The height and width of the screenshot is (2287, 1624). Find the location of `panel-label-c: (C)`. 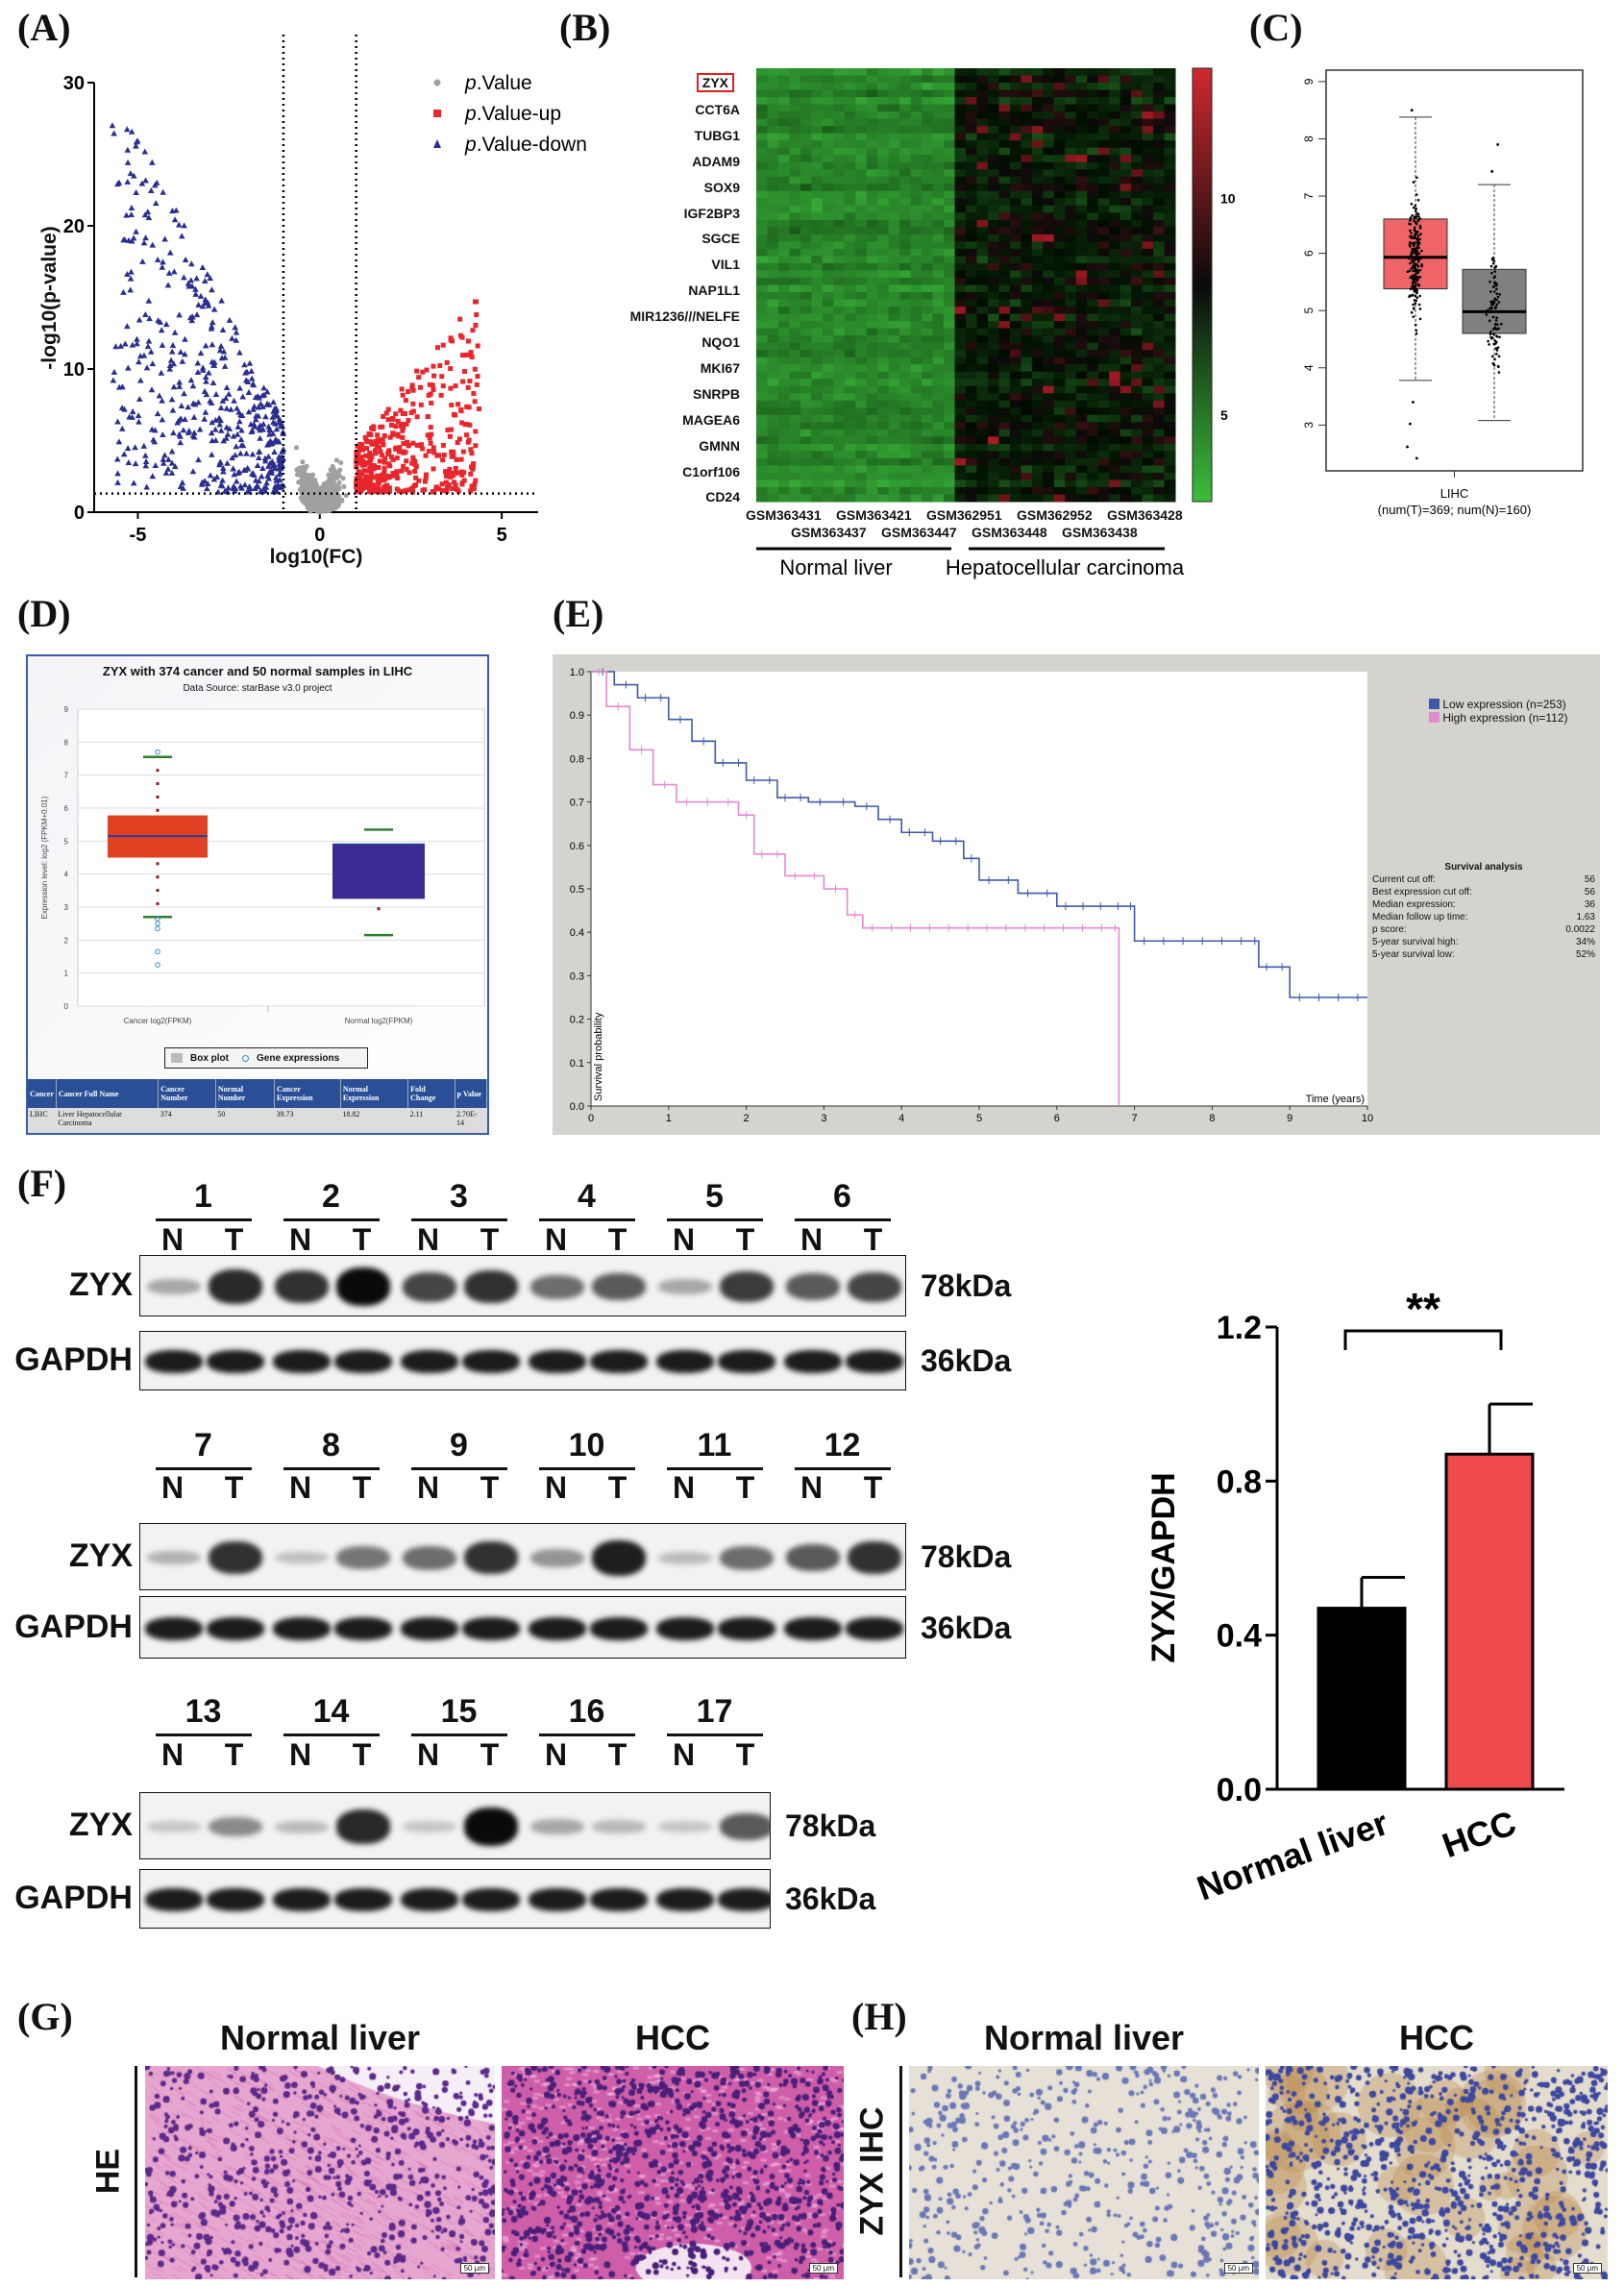

panel-label-c: (C) is located at coordinates (1276, 27).